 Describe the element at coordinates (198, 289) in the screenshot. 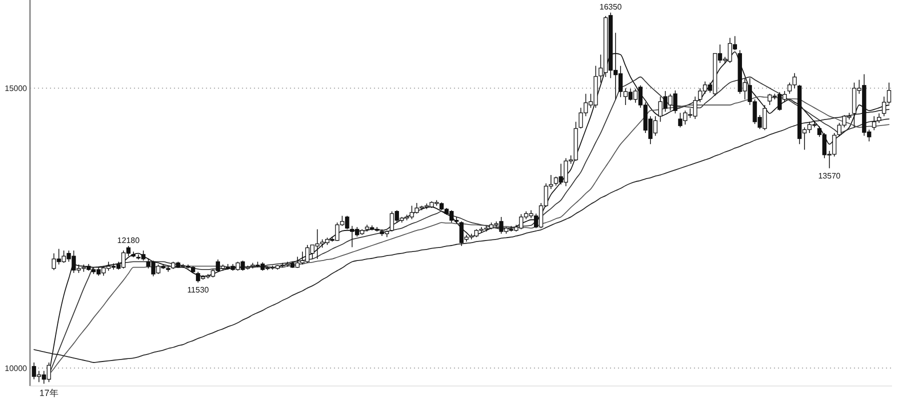

I see `annotation: 11530` at that location.